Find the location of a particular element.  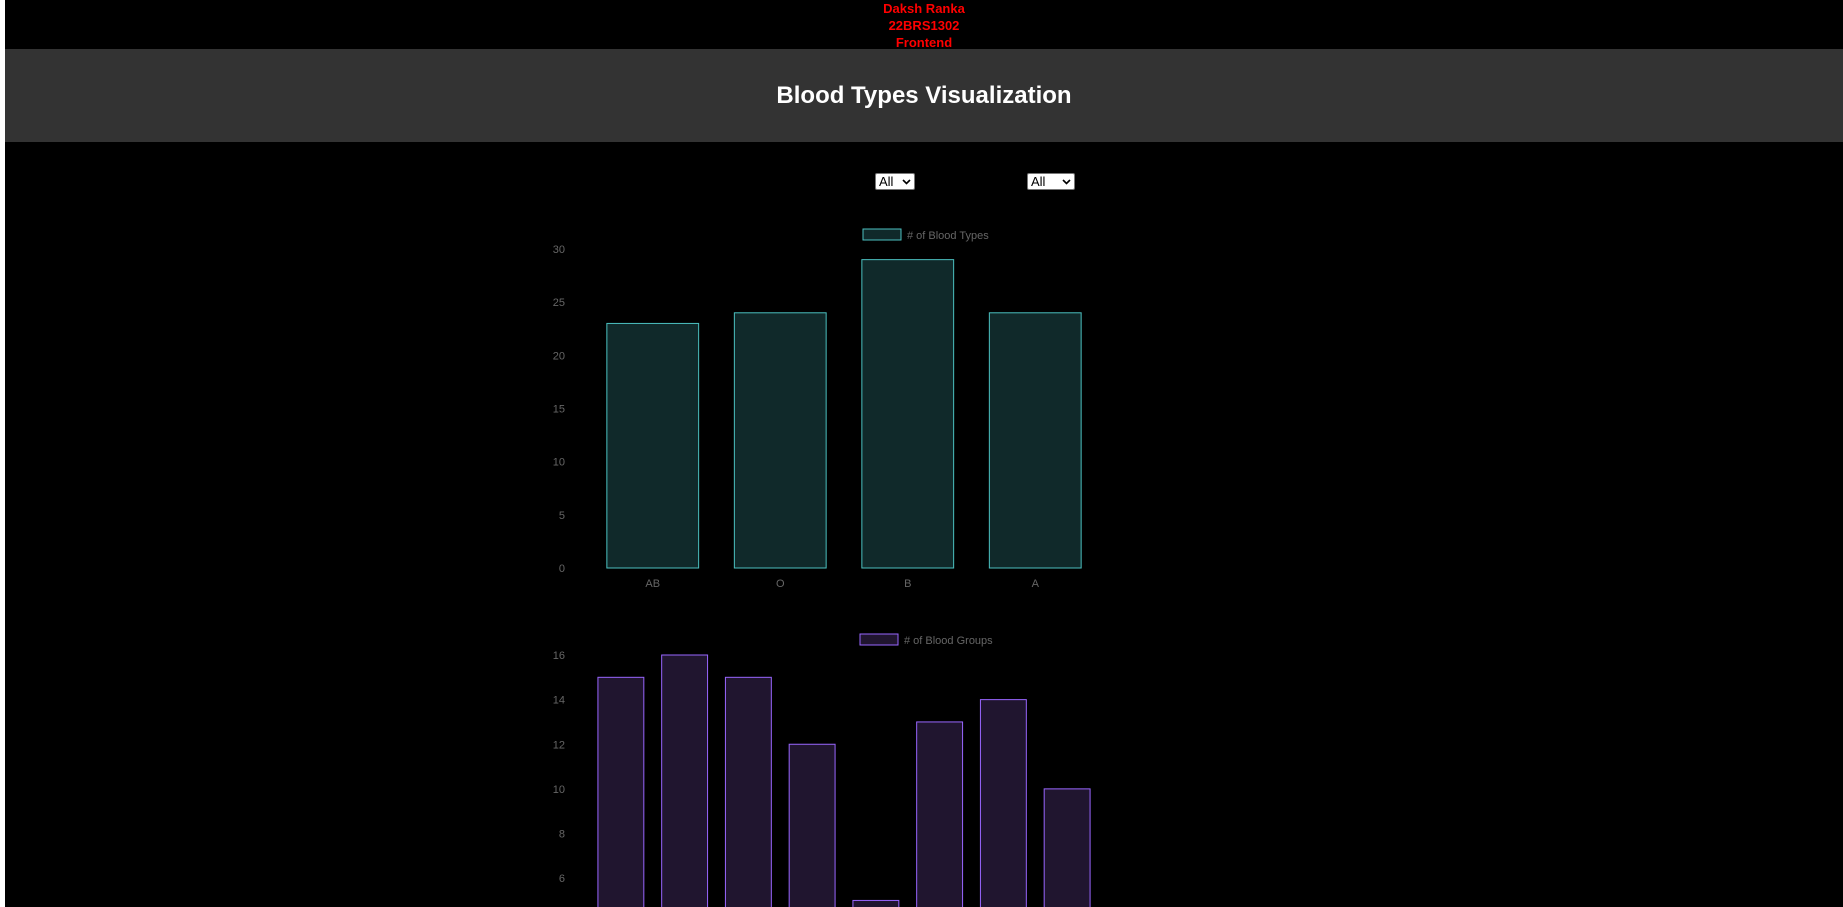

types-chart-y-tick-label: 30 is located at coordinates (559, 250).